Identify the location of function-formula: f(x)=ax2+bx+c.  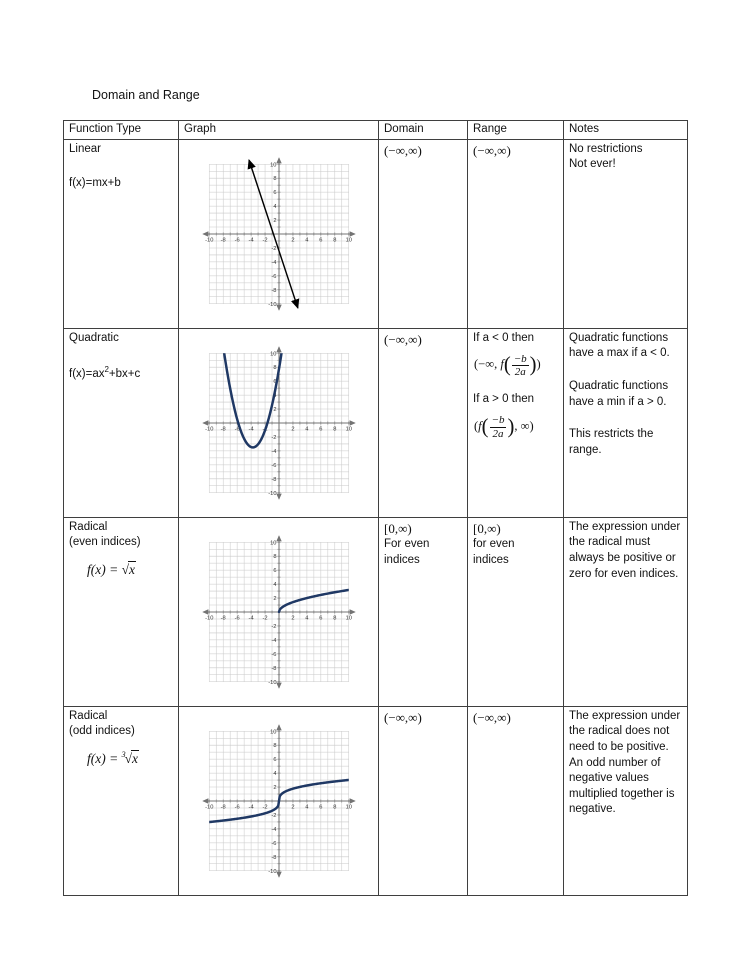
(105, 373).